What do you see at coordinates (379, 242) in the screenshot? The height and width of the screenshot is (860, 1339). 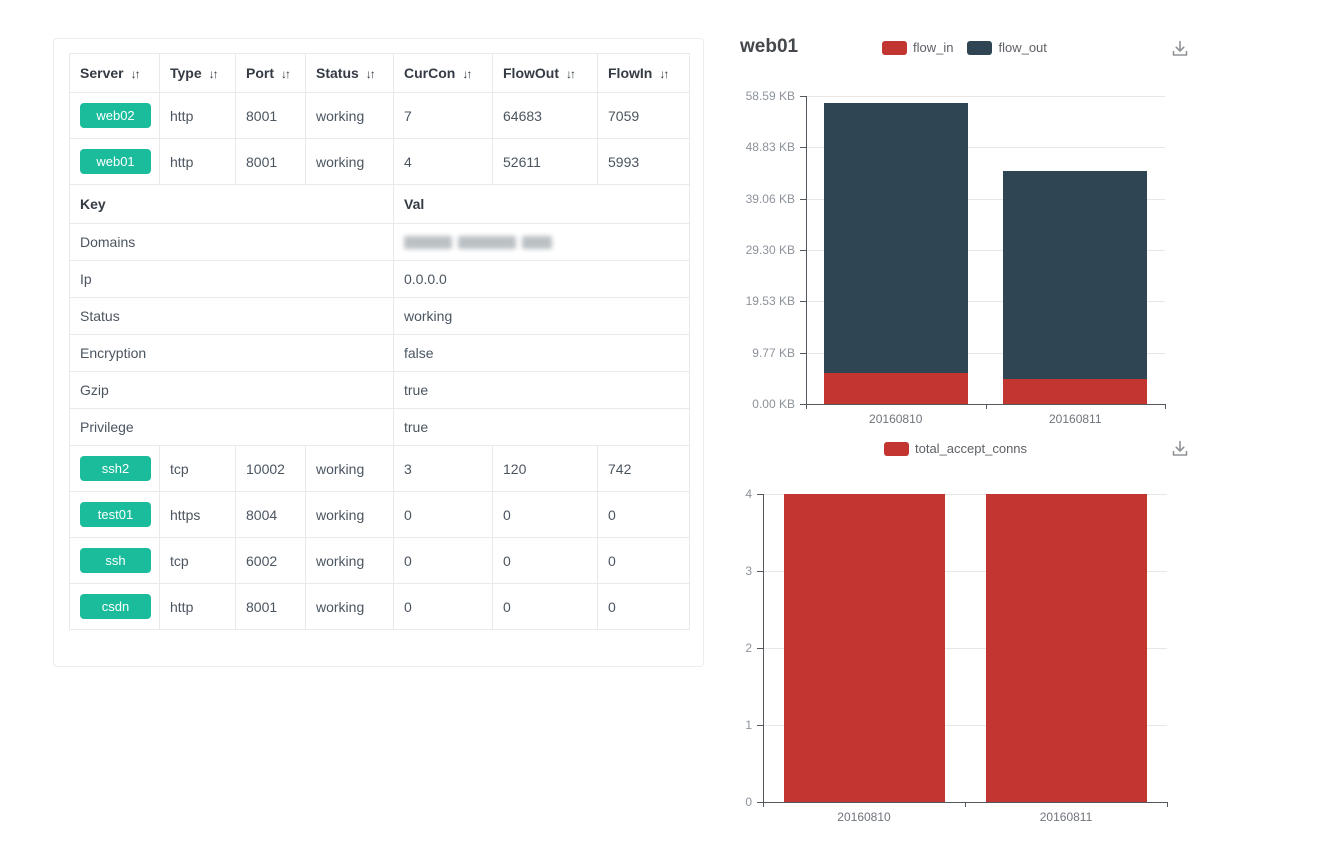 I see `kv-row-domains: Domains` at bounding box center [379, 242].